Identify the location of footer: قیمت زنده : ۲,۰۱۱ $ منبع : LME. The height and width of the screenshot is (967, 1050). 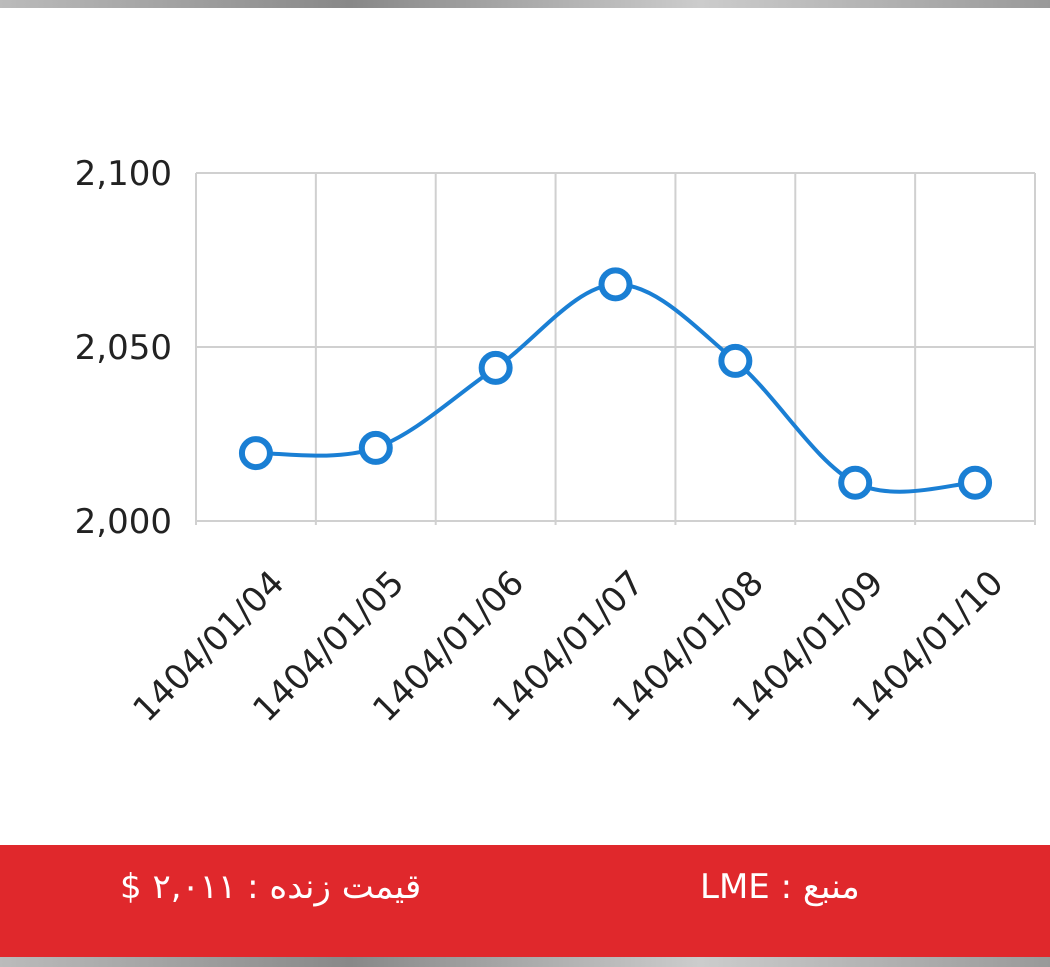
(525, 901).